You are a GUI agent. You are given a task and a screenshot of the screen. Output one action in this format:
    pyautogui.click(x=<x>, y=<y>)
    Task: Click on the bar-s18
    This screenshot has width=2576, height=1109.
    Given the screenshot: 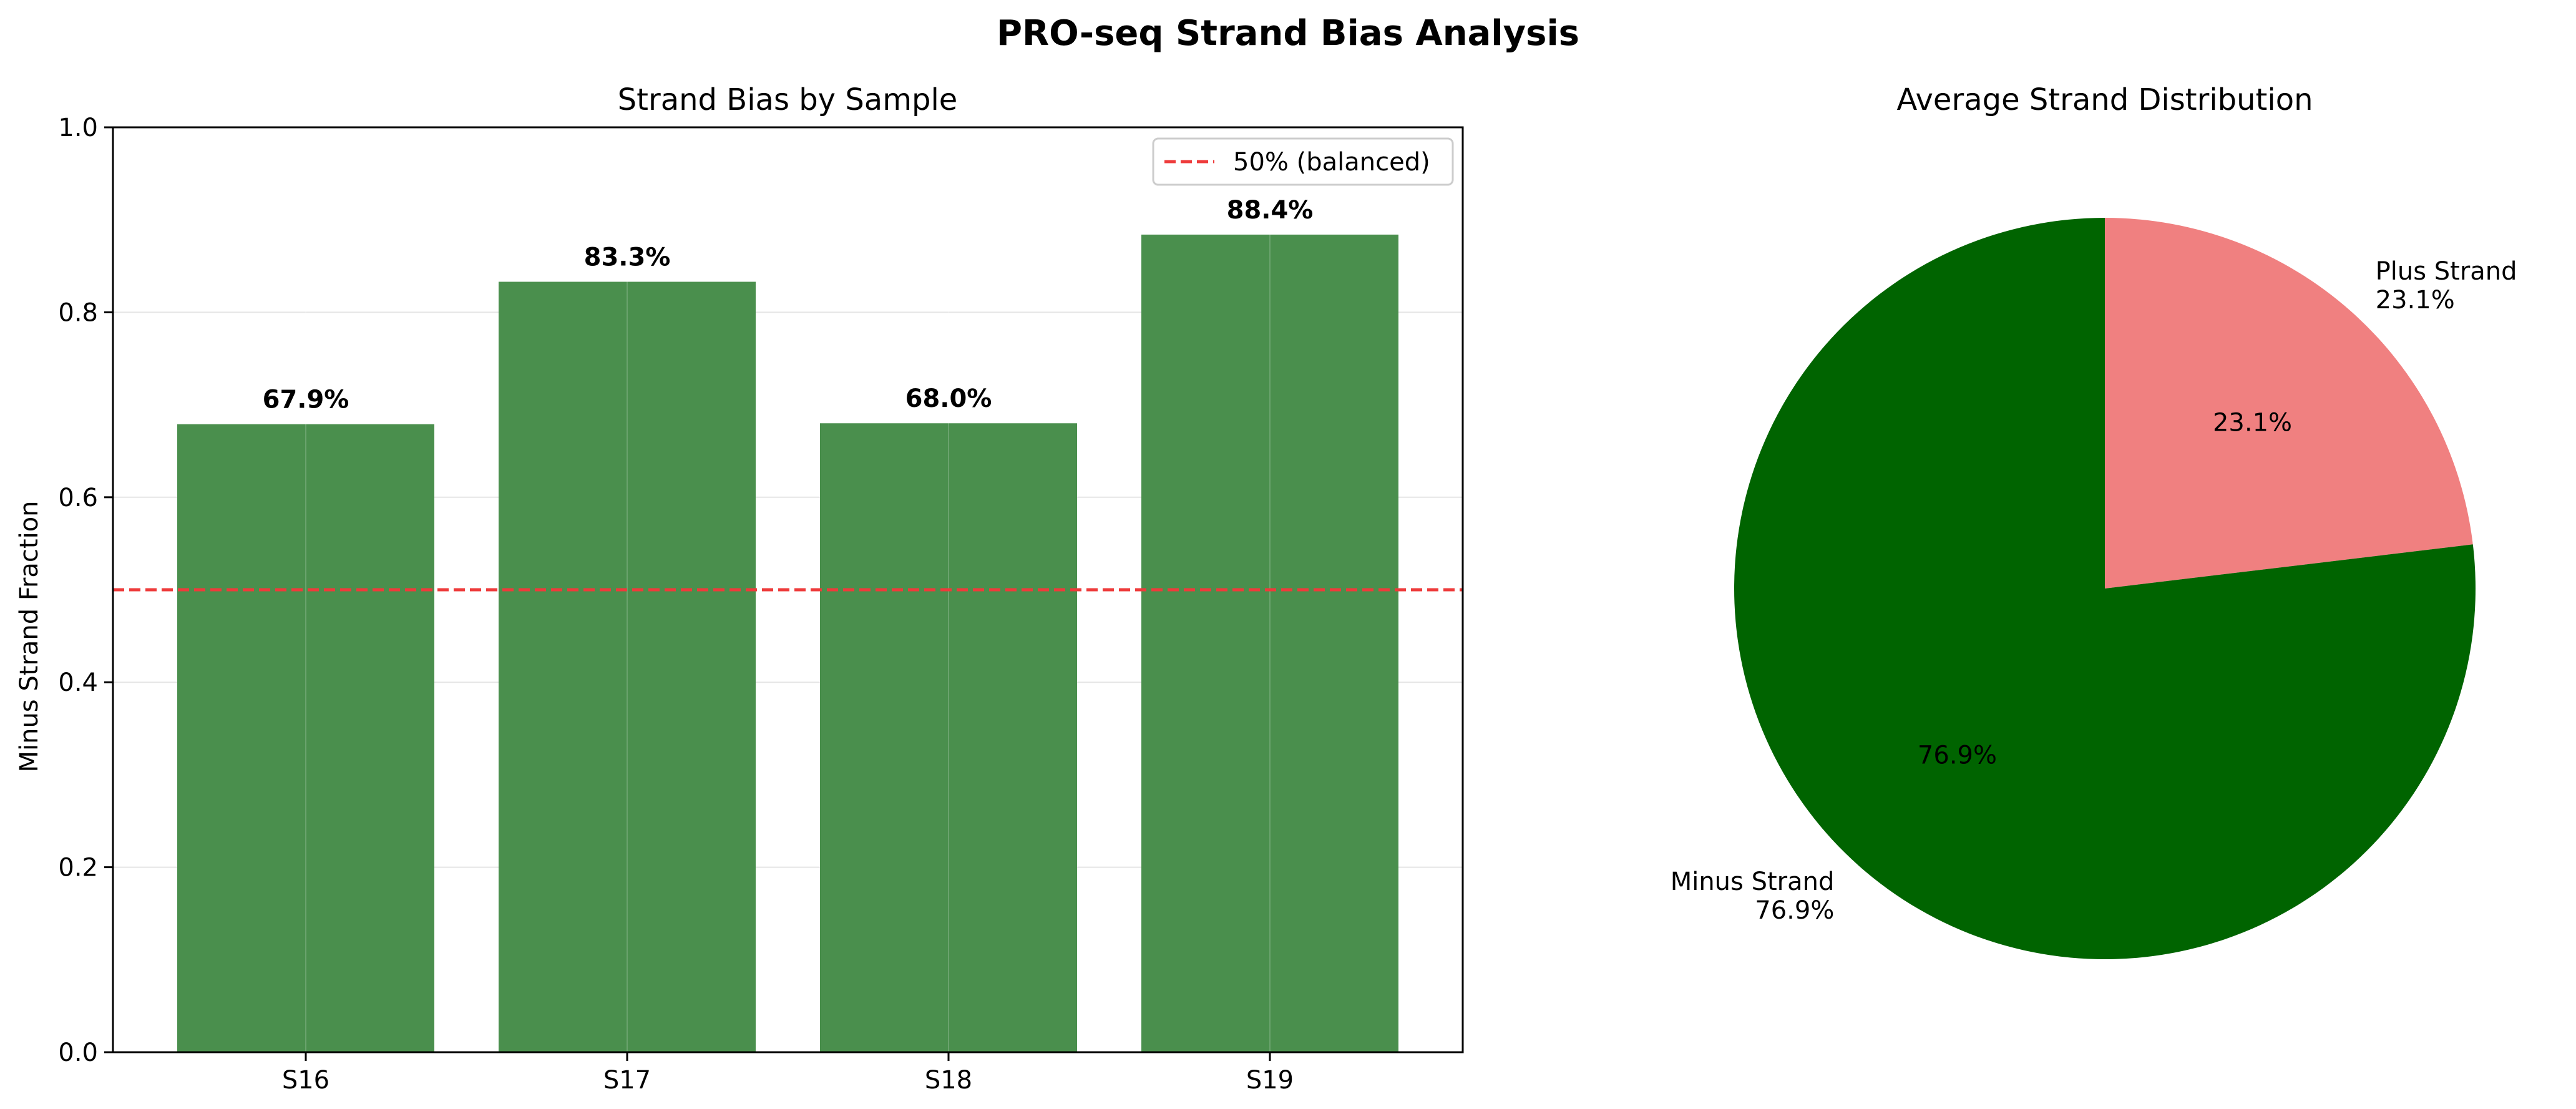 What is the action you would take?
    pyautogui.click(x=948, y=737)
    